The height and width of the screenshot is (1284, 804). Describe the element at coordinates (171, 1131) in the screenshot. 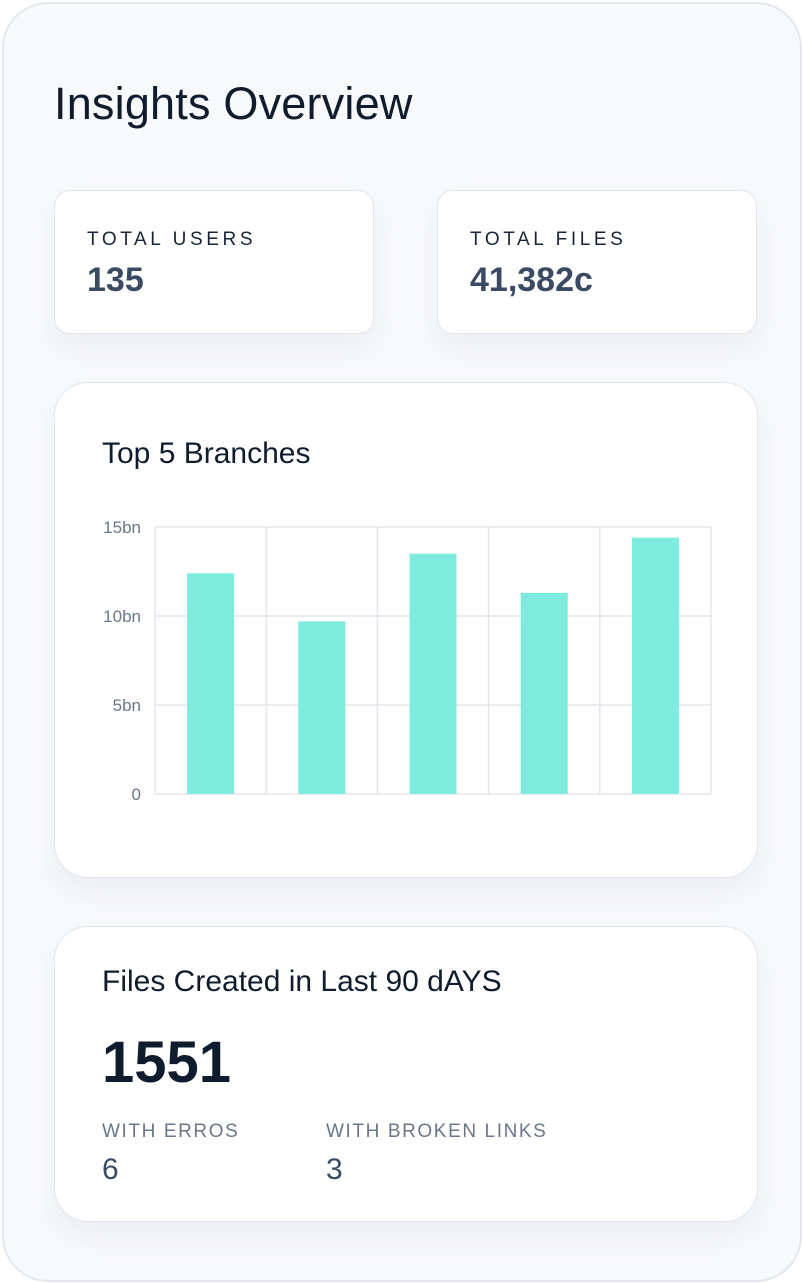

I see `with-errors-label: WITH ERROS` at that location.